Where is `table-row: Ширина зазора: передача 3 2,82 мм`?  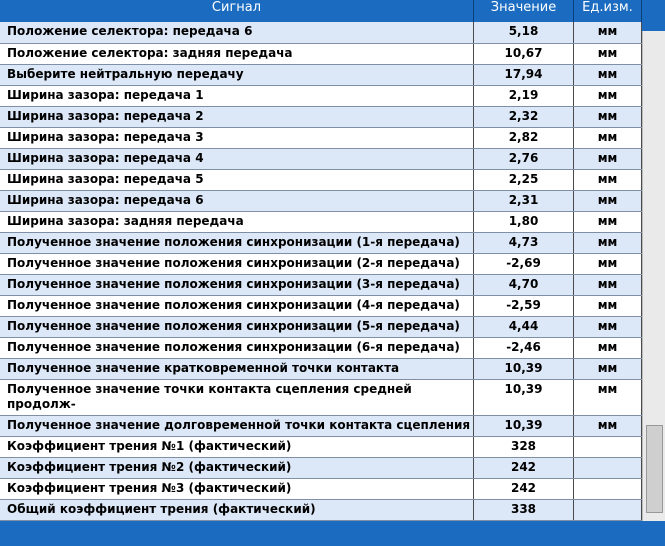
table-row: Ширина зазора: передача 3 2,82 мм is located at coordinates (321, 138).